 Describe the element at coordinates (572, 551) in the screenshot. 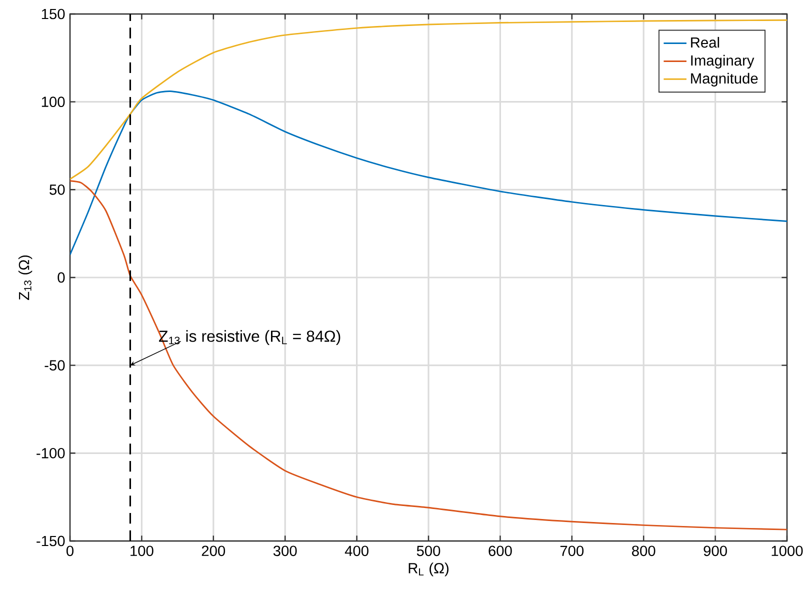

I see `x-tick-label: 700` at that location.